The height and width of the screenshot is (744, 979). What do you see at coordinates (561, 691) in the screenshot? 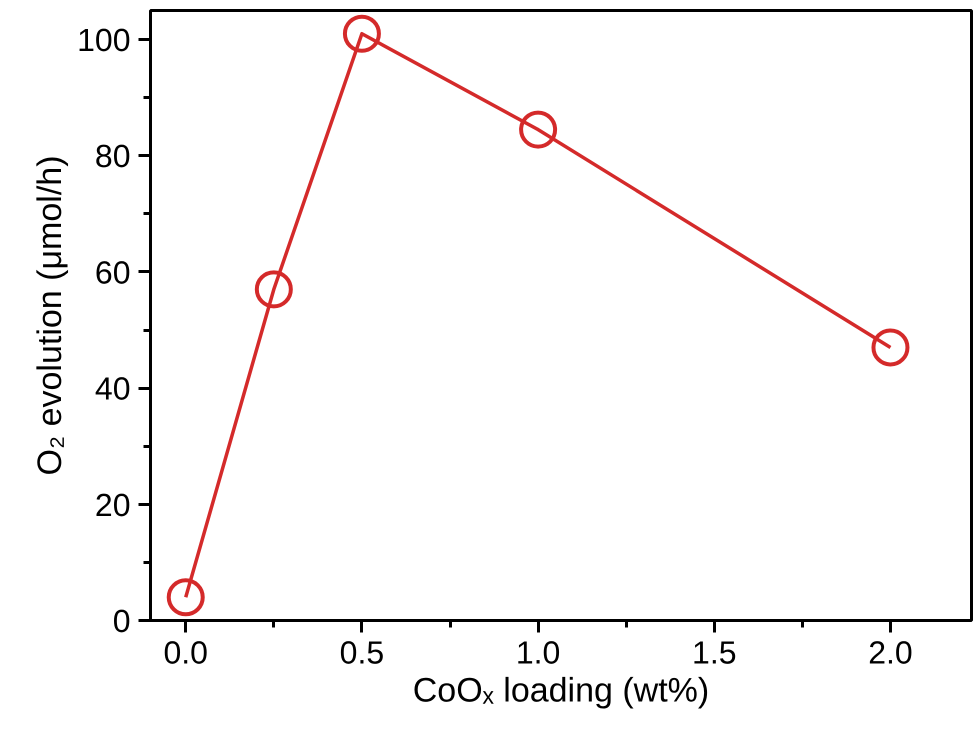
I see `x-axis-title: CoOₓ loading (wt%)` at bounding box center [561, 691].